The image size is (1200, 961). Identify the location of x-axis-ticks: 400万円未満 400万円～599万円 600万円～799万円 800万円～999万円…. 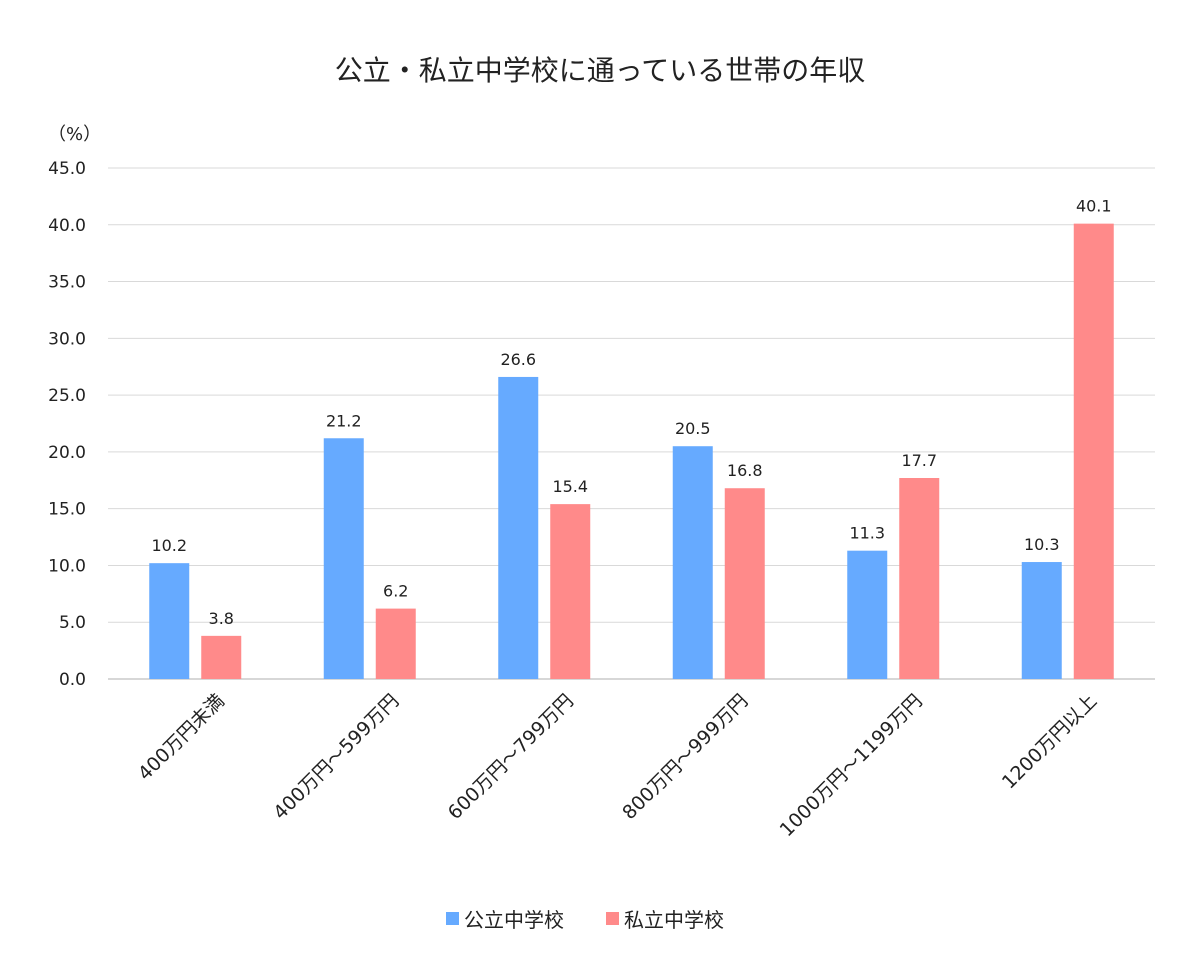
(617, 765).